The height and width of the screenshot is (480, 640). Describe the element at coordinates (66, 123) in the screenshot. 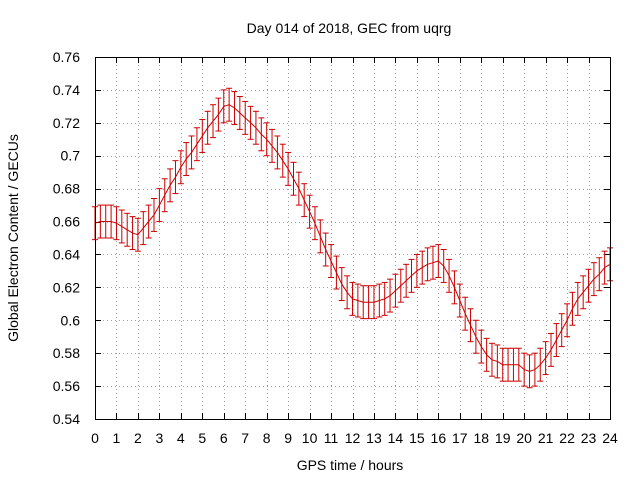

I see `y-tick-label: 0.72` at that location.